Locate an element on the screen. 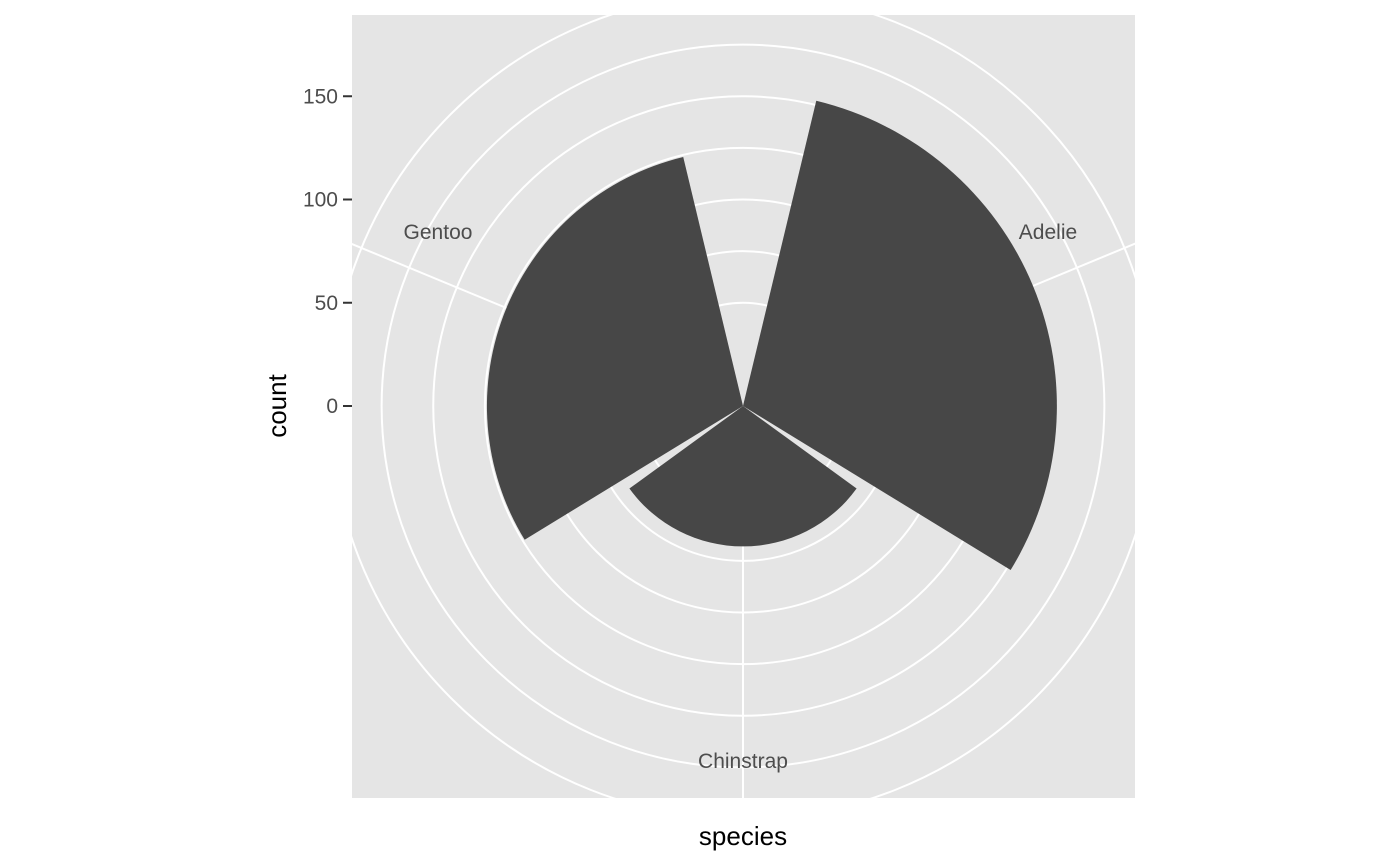 This screenshot has height=865, width=1400. bar-gentoo is located at coordinates (614, 348).